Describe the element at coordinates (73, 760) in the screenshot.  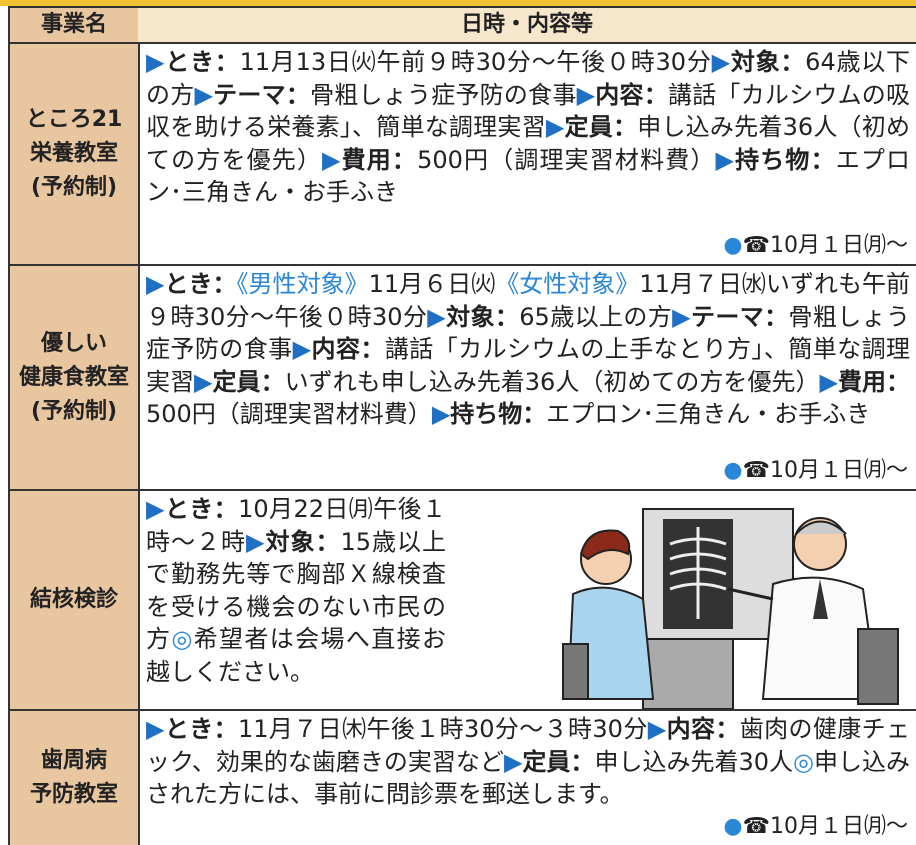
I see `name-line: 歯周病` at that location.